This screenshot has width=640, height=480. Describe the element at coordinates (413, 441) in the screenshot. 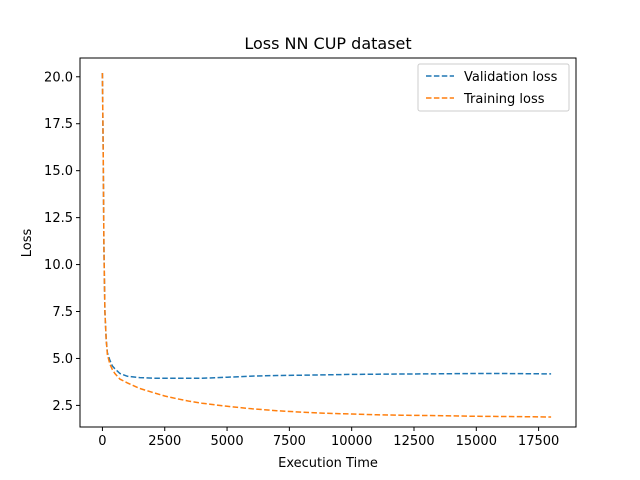

I see `x-tick-label: 12500` at that location.